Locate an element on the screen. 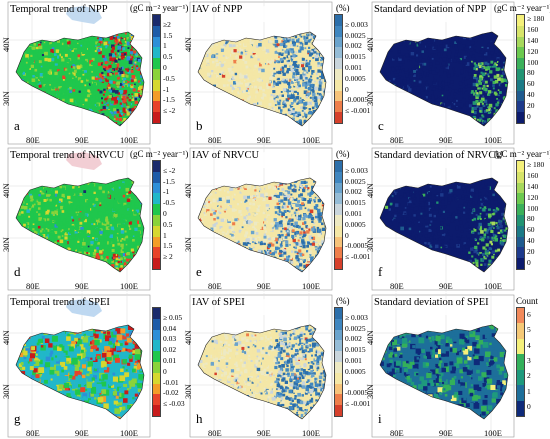 The width and height of the screenshot is (550, 439). colorbar-tick-label: 80 is located at coordinates (531, 219).